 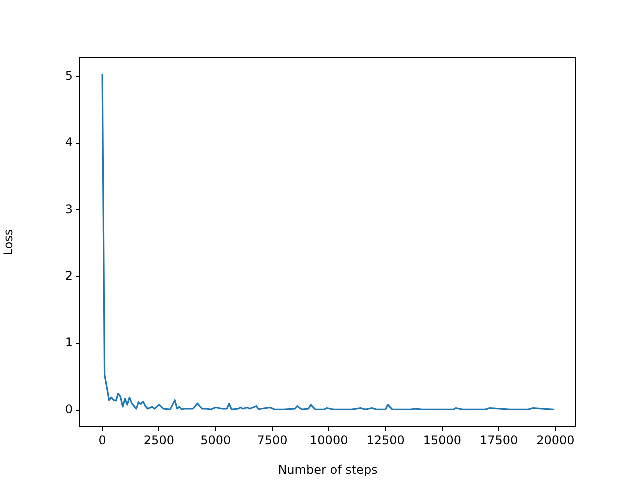 What do you see at coordinates (328, 469) in the screenshot?
I see `x-axis-title: Number of steps` at bounding box center [328, 469].